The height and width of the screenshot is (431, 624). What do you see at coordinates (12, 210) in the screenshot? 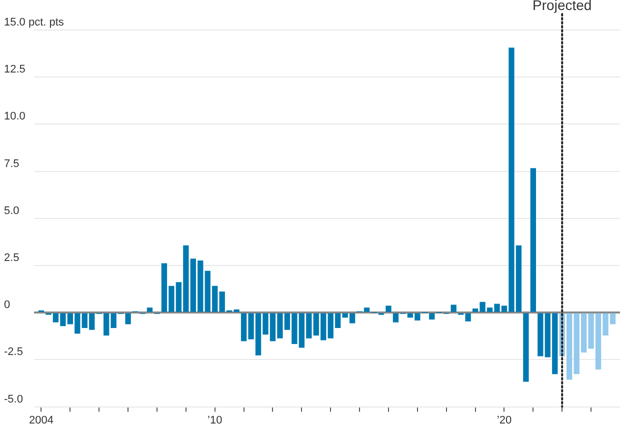
I see `y-tick-label: 5.0` at bounding box center [12, 210].